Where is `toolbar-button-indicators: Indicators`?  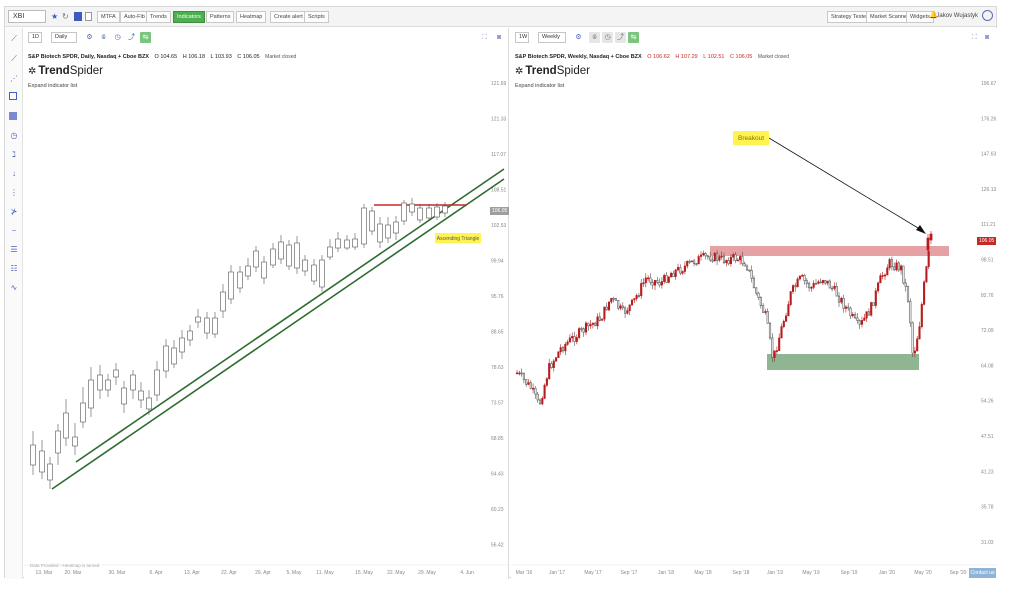 toolbar-button-indicators: Indicators is located at coordinates (189, 17).